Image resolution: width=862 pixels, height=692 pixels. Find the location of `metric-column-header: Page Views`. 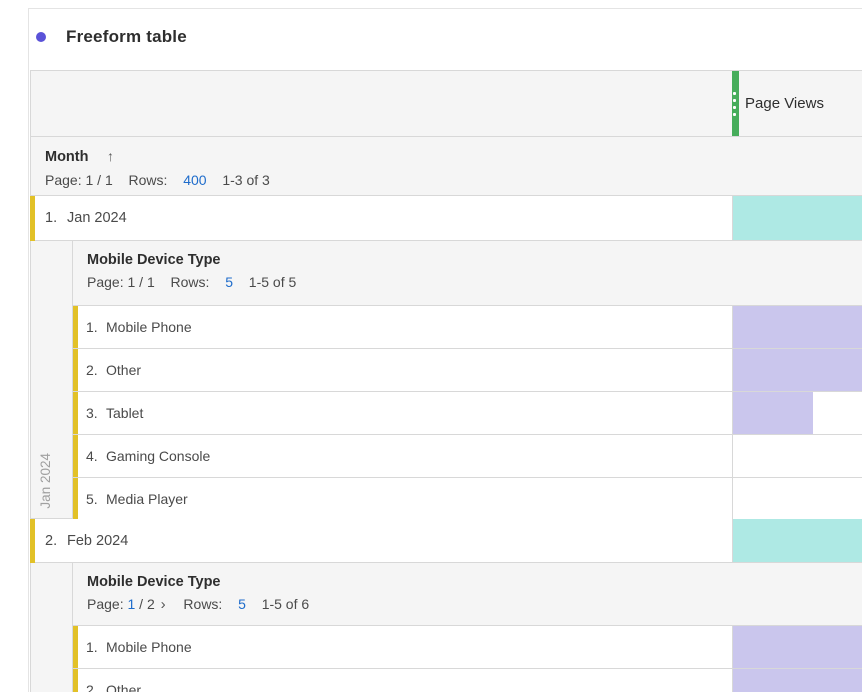

metric-column-header: Page Views is located at coordinates (784, 103).